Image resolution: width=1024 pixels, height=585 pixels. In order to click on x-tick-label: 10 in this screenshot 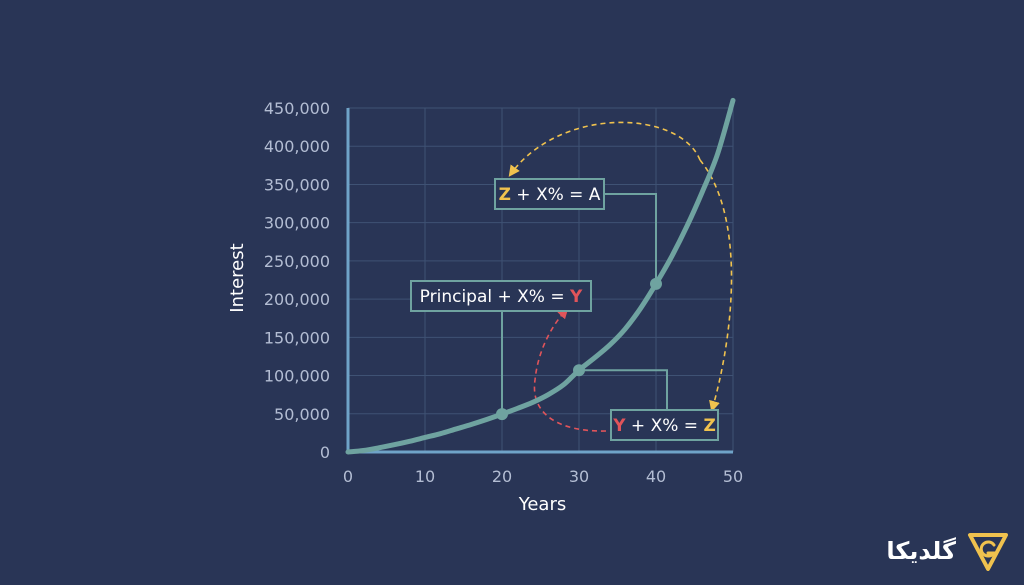, I will do `click(425, 476)`.